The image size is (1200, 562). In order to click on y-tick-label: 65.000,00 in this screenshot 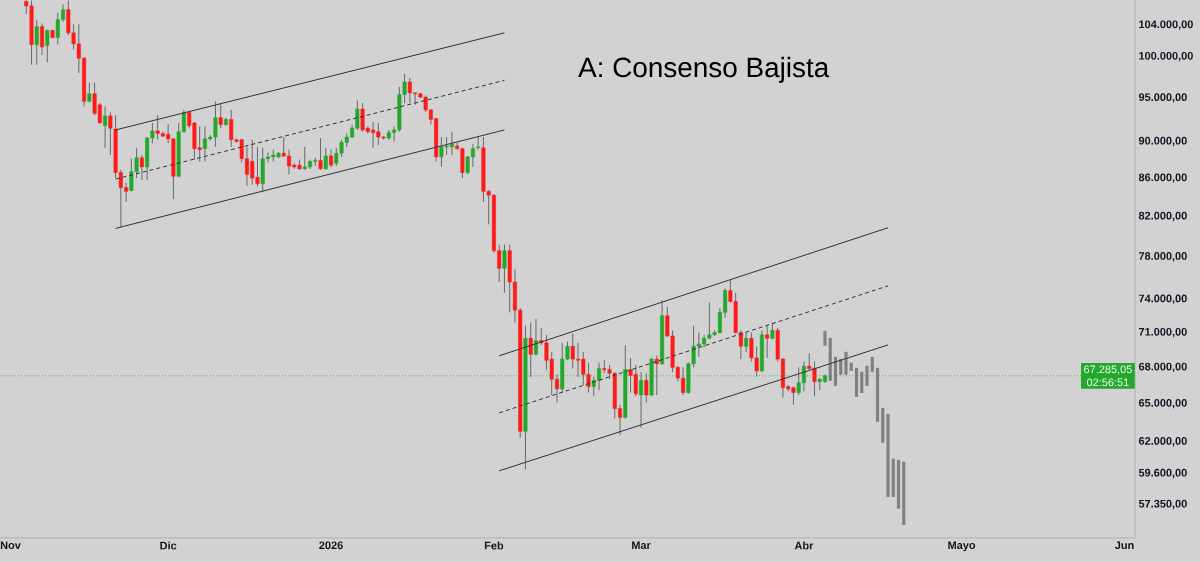, I will do `click(1162, 403)`.